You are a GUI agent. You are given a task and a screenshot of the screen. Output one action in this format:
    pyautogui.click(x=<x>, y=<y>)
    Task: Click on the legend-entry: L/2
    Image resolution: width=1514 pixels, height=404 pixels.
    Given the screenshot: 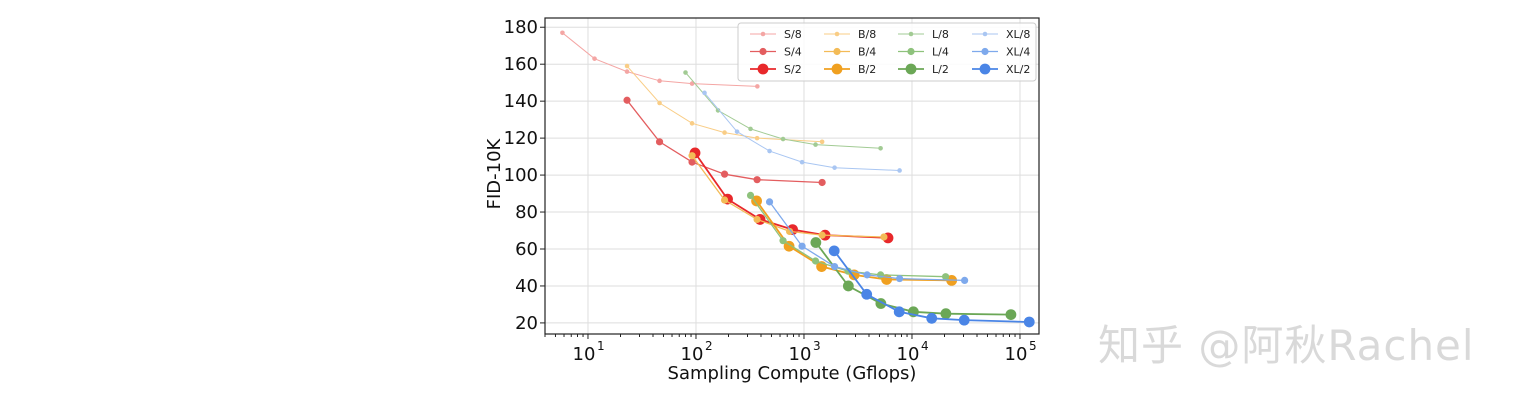 What is the action you would take?
    pyautogui.click(x=923, y=69)
    